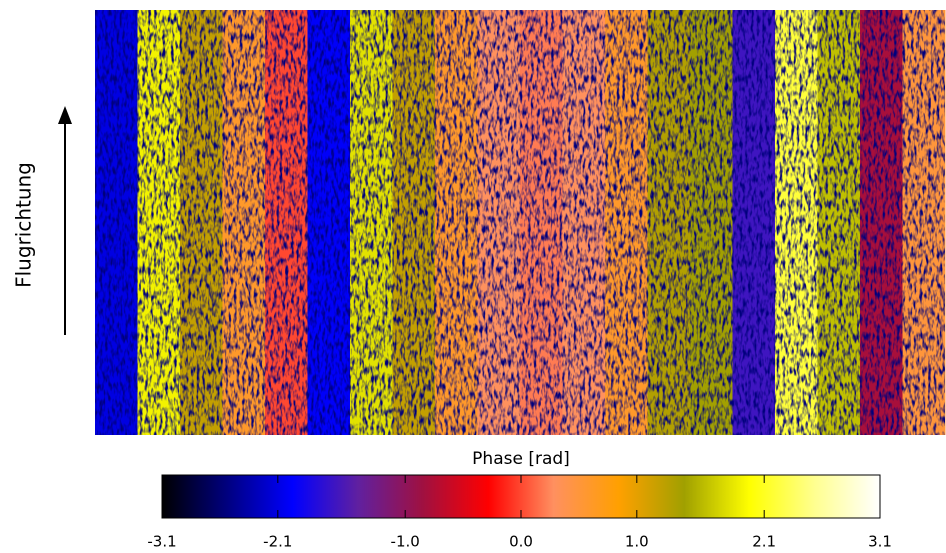 The height and width of the screenshot is (553, 946). I want to click on colorbar-tick-label: -2.1, so click(277, 542).